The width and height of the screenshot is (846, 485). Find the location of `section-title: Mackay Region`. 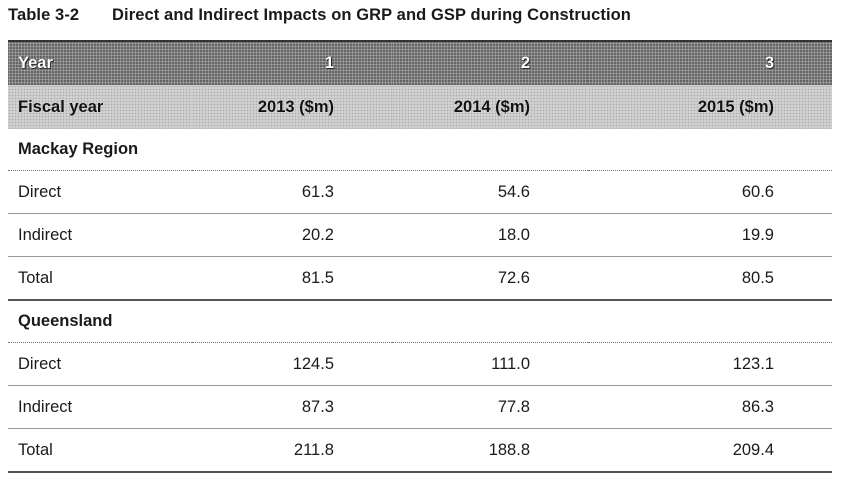

section-title: Mackay Region is located at coordinates (420, 150).